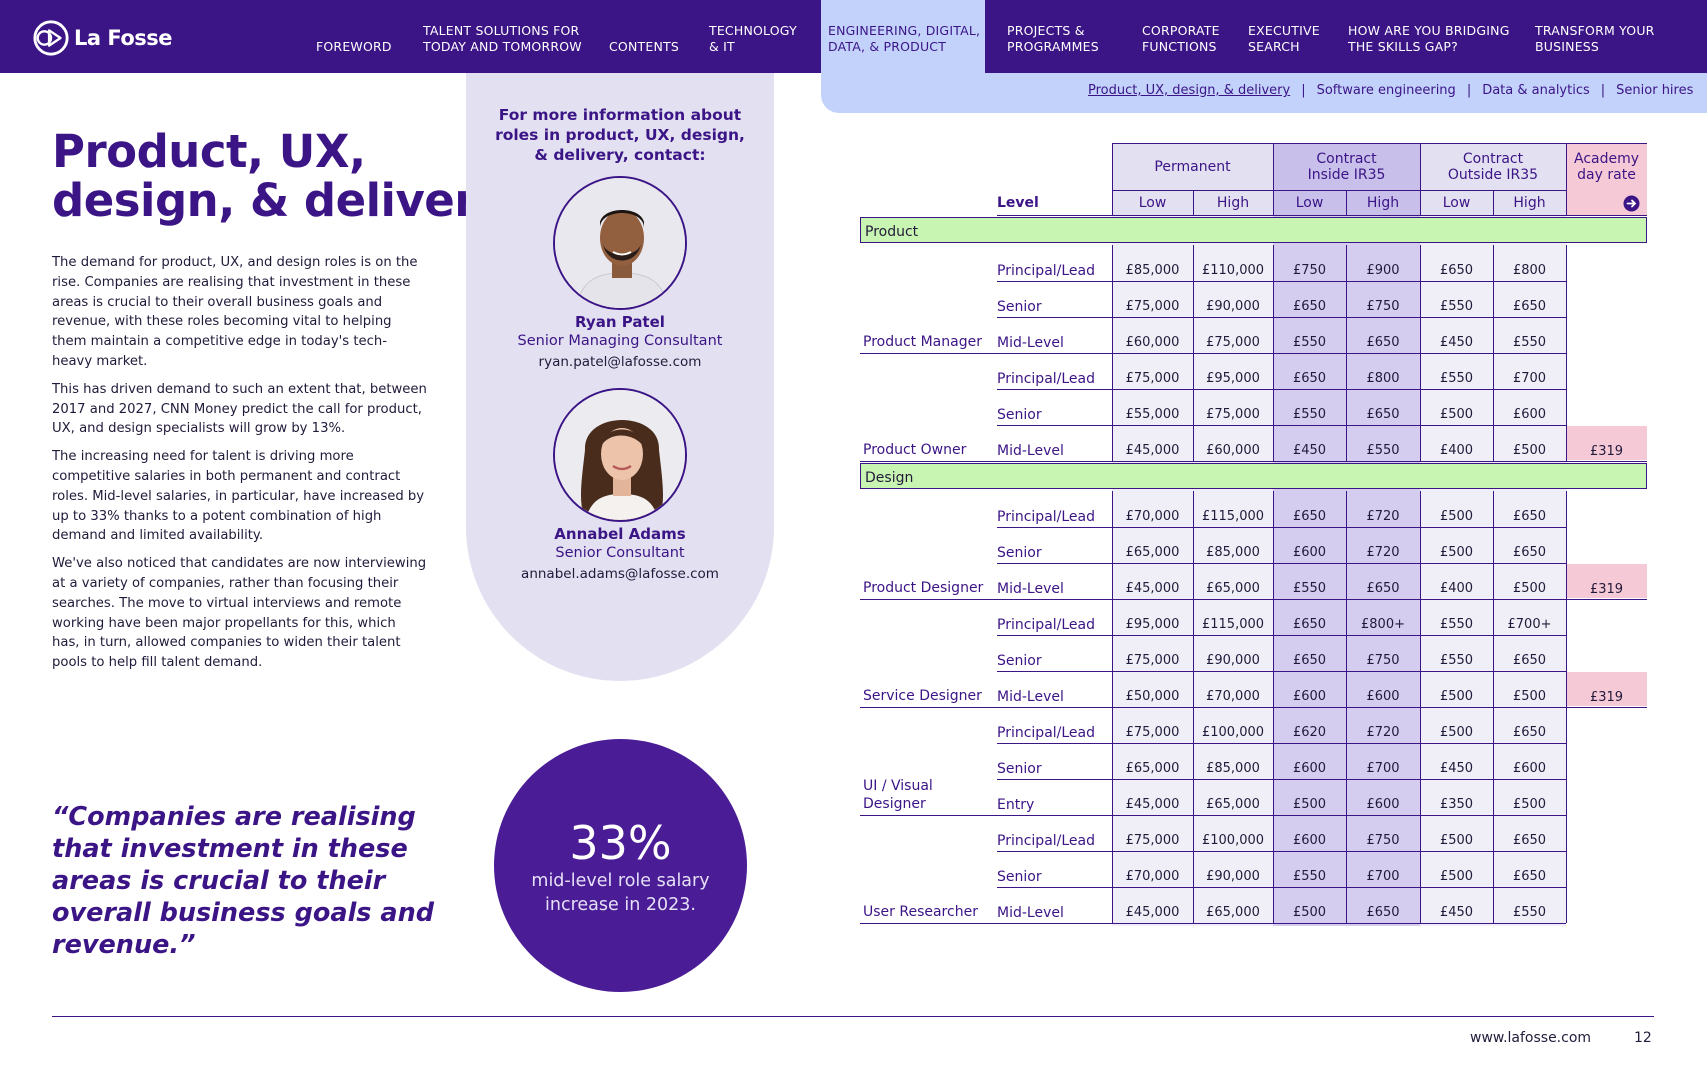 The height and width of the screenshot is (1067, 1707). What do you see at coordinates (1233, 552) in the screenshot?
I see `salary-cell: £85,000` at bounding box center [1233, 552].